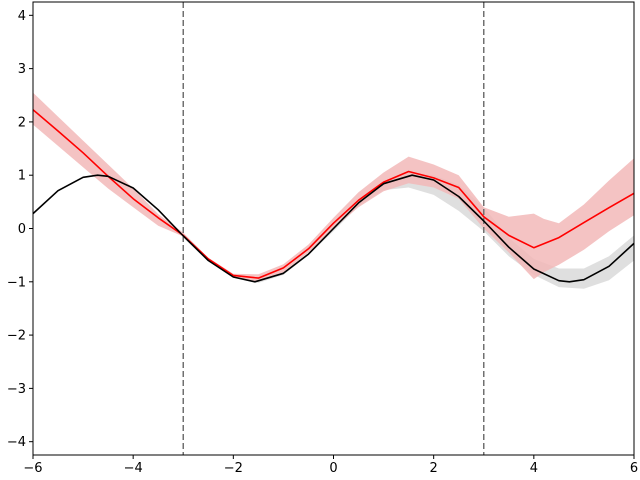 Image resolution: width=640 pixels, height=480 pixels. What do you see at coordinates (22, 122) in the screenshot?
I see `y-tick-label: 2` at bounding box center [22, 122].